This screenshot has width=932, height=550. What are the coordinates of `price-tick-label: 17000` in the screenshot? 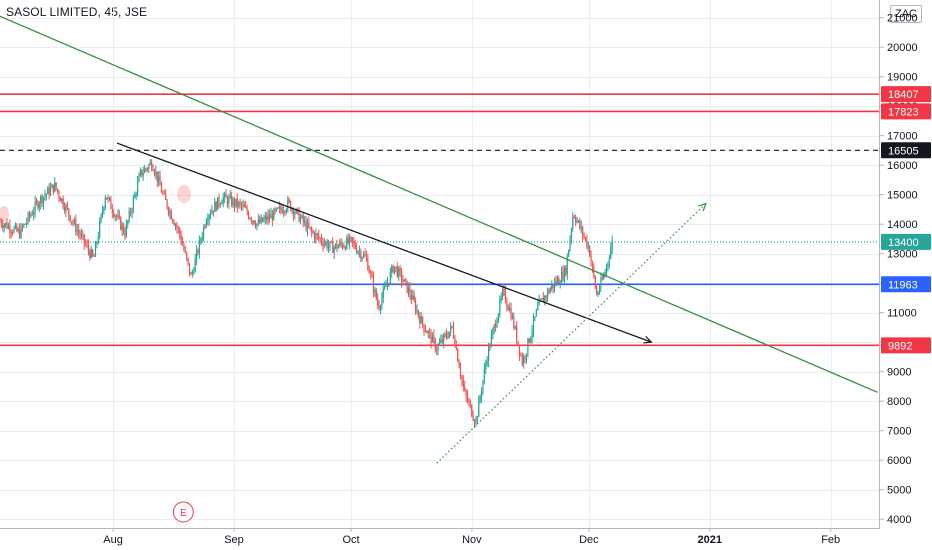 It's located at (902, 137).